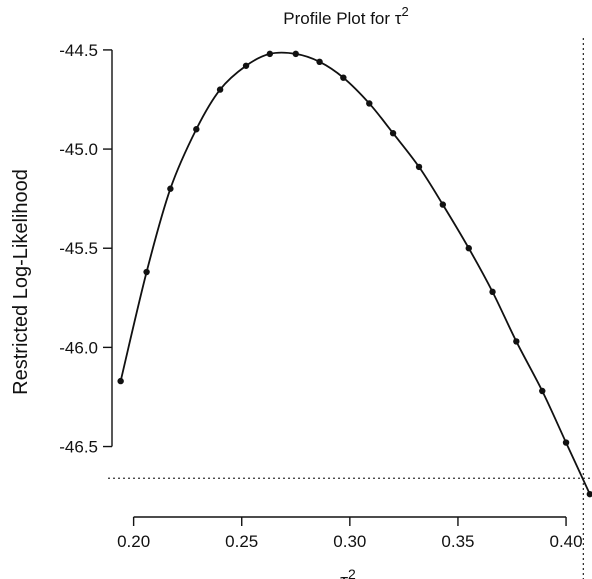  What do you see at coordinates (349, 541) in the screenshot?
I see `x-tick-label: 0.30` at bounding box center [349, 541].